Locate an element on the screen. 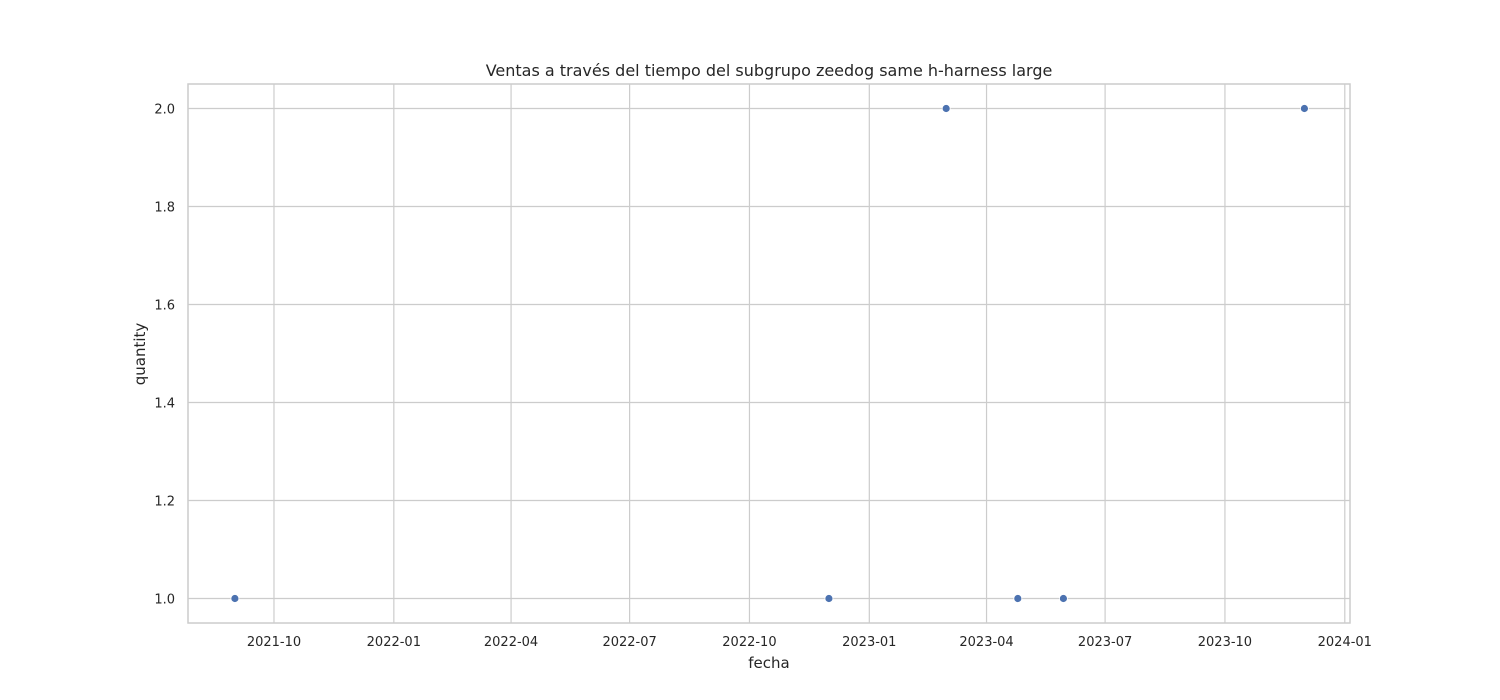 The width and height of the screenshot is (1500, 700). x-tick-label: 2021-10 is located at coordinates (274, 642).